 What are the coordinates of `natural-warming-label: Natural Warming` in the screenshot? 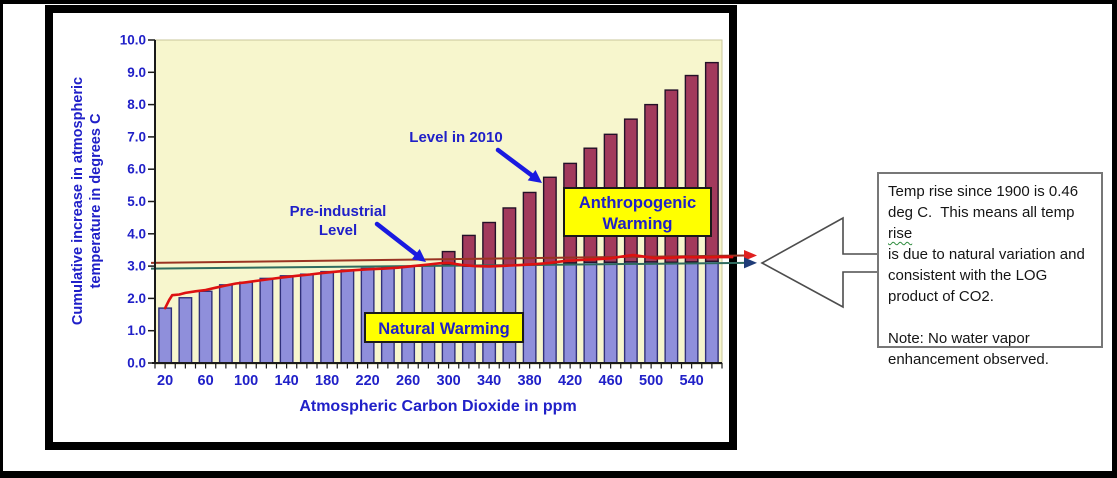 It's located at (443, 329).